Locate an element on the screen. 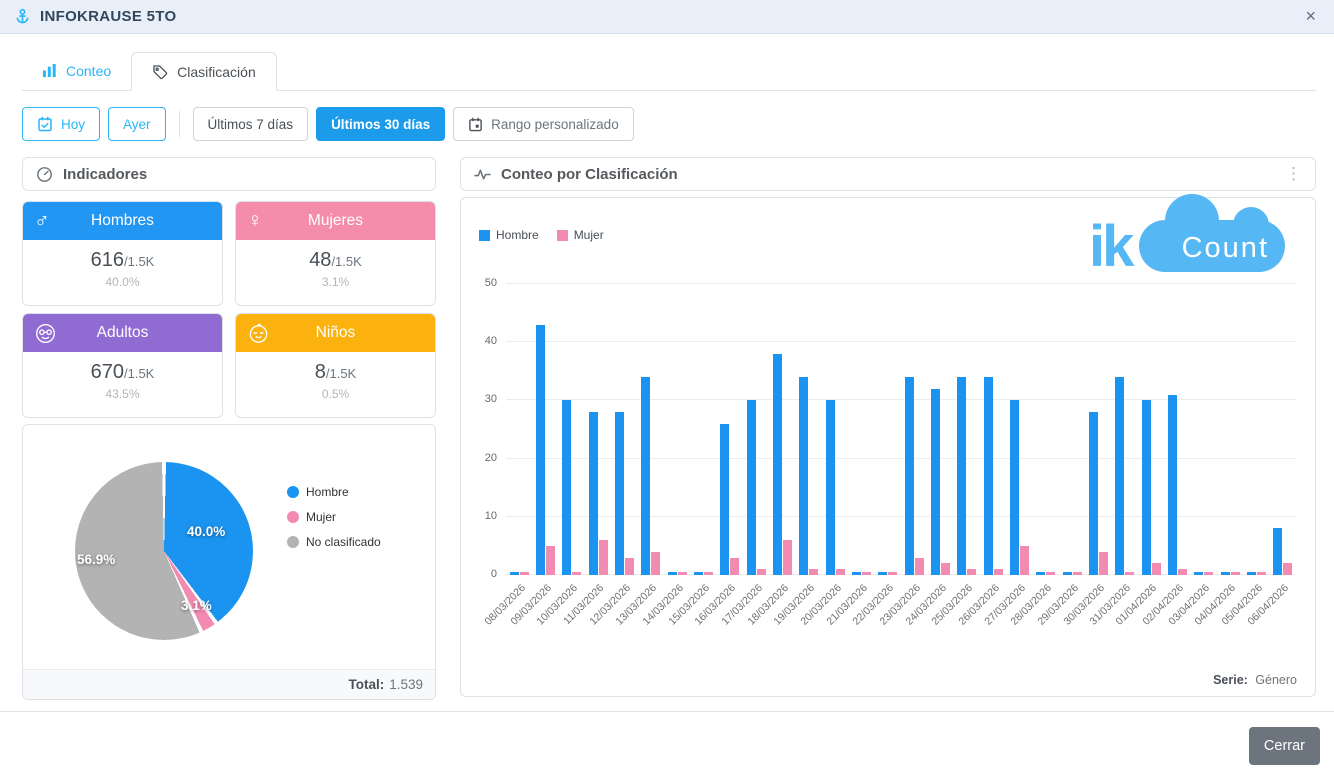 This screenshot has height=775, width=1334. bar-legend: Hombre Mujer is located at coordinates (541, 235).